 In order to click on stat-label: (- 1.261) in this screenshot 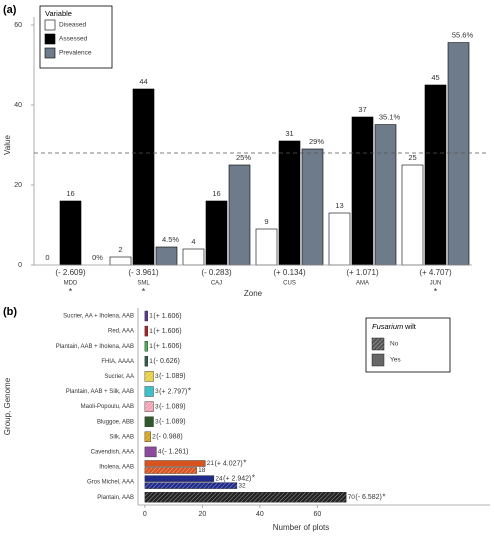, I will do `click(175, 452)`.